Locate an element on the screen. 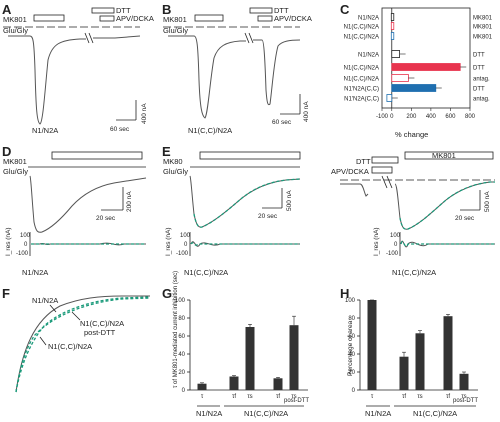 This screenshot has height=422, width=500. tick-label: -100 is located at coordinates (382, 117).